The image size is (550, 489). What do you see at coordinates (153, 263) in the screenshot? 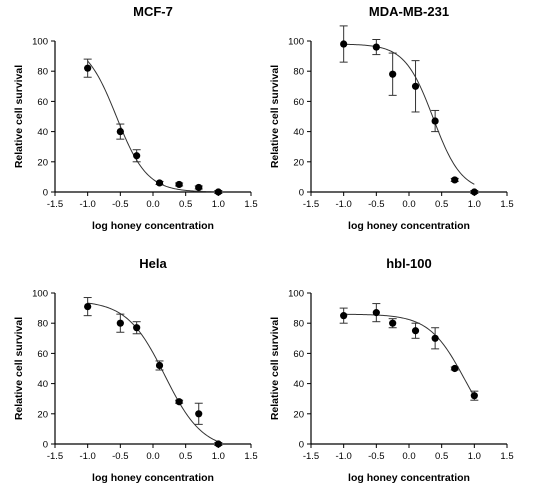
I see `chart-title: Hela` at bounding box center [153, 263].